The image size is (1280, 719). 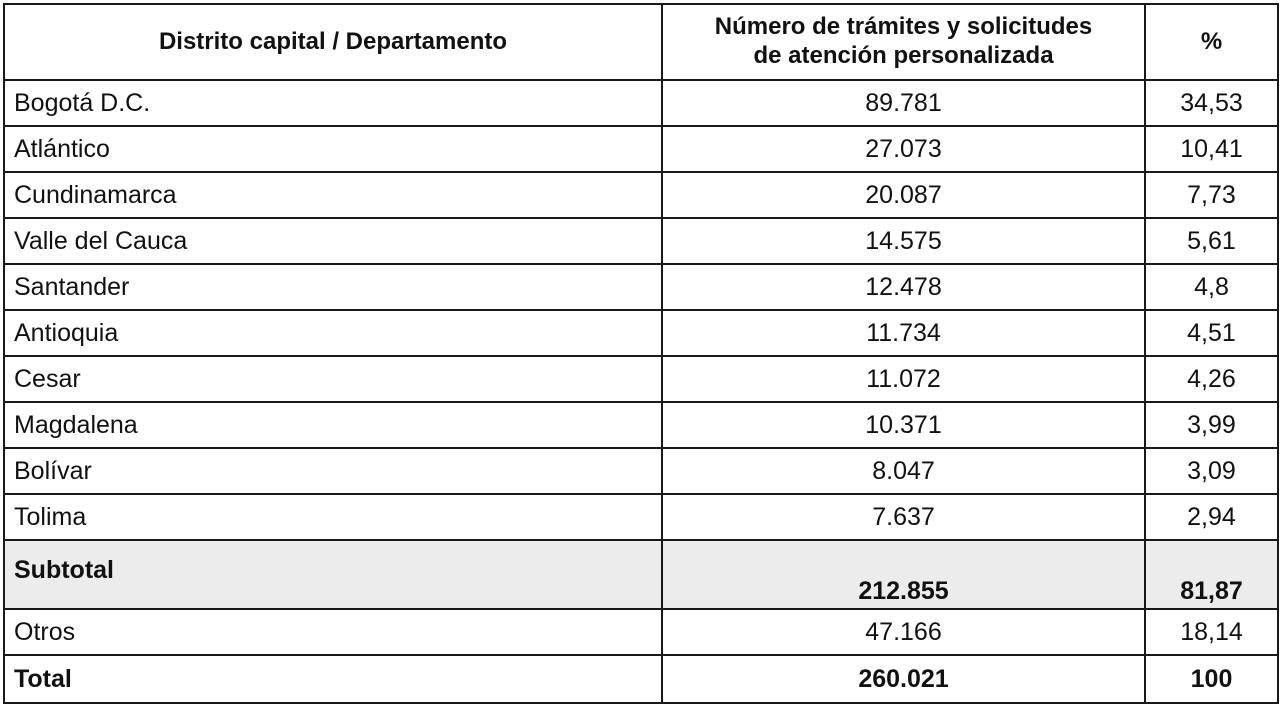 I want to click on row-percent: 34,53, so click(x=1211, y=103).